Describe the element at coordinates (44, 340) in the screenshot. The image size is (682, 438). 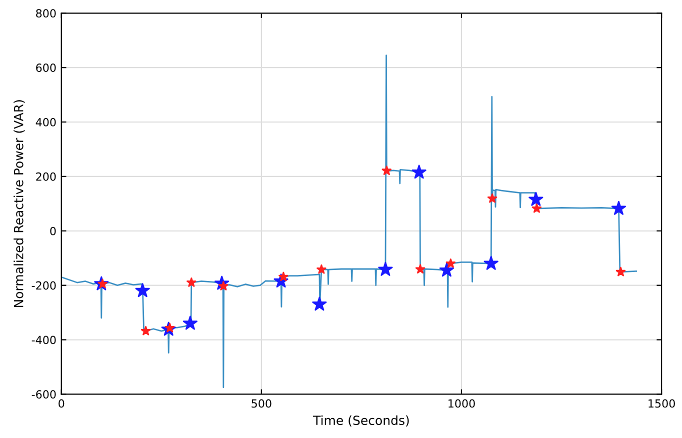
I see `y-tick-label: -400` at that location.